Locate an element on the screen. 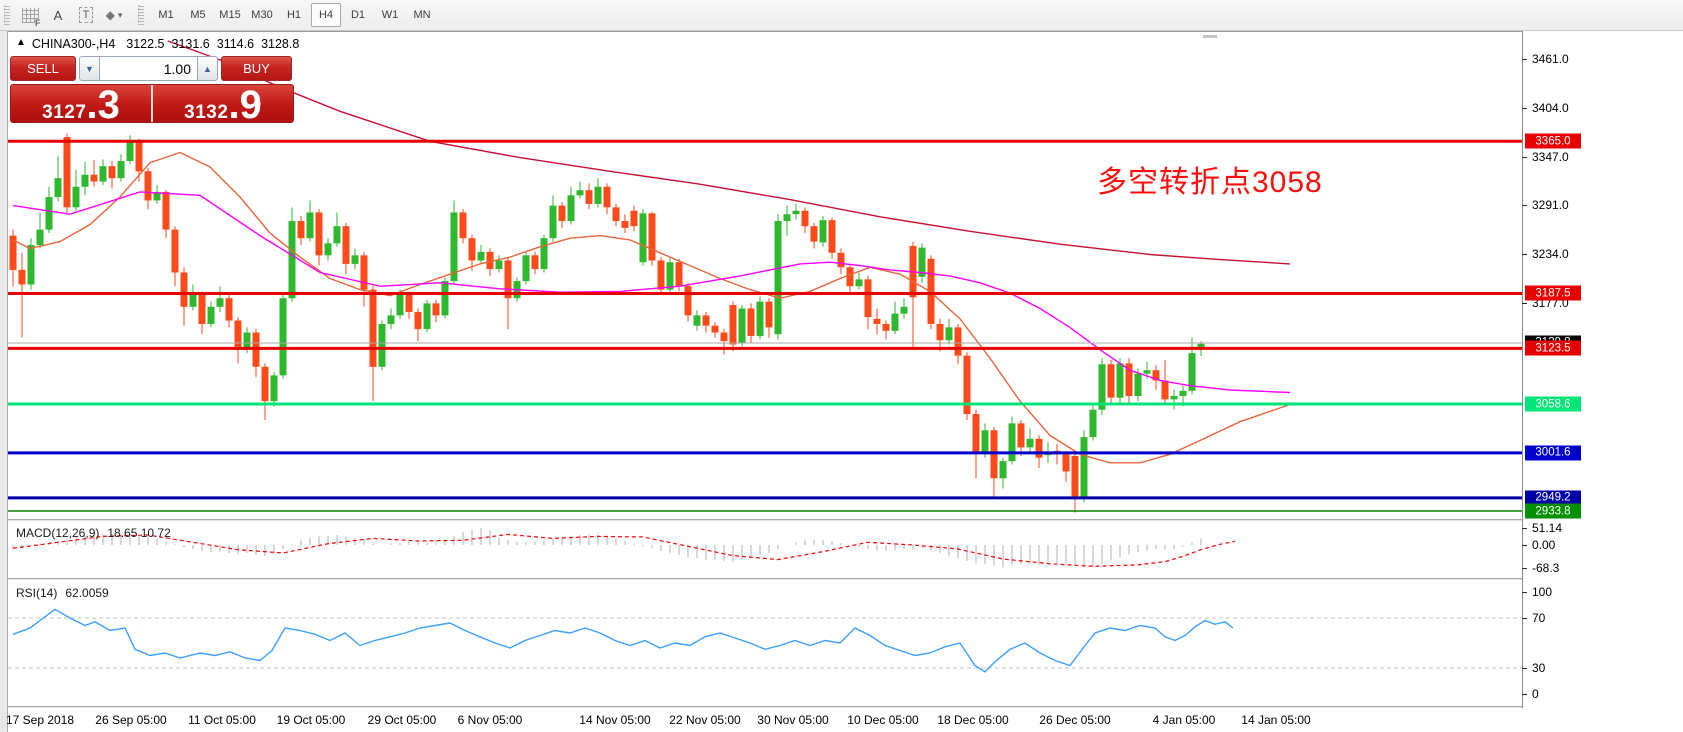  shapes-button: ◆ ▾ is located at coordinates (114, 15).